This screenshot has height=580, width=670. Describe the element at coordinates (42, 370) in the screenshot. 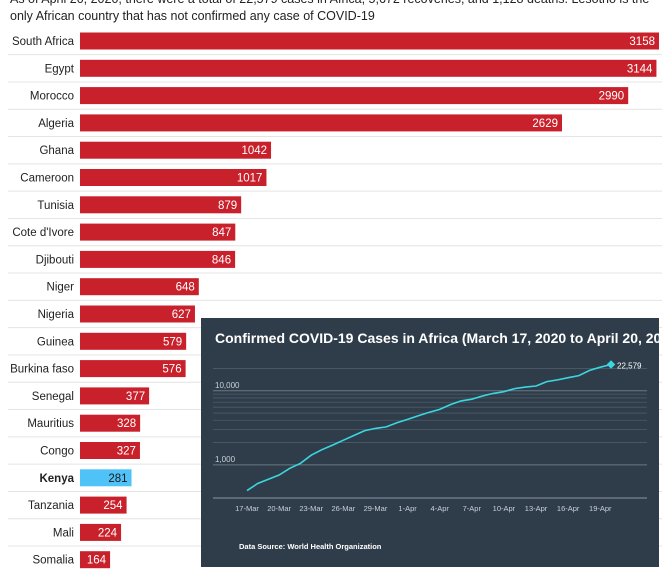

I see `category-label: Burkina faso` at that location.